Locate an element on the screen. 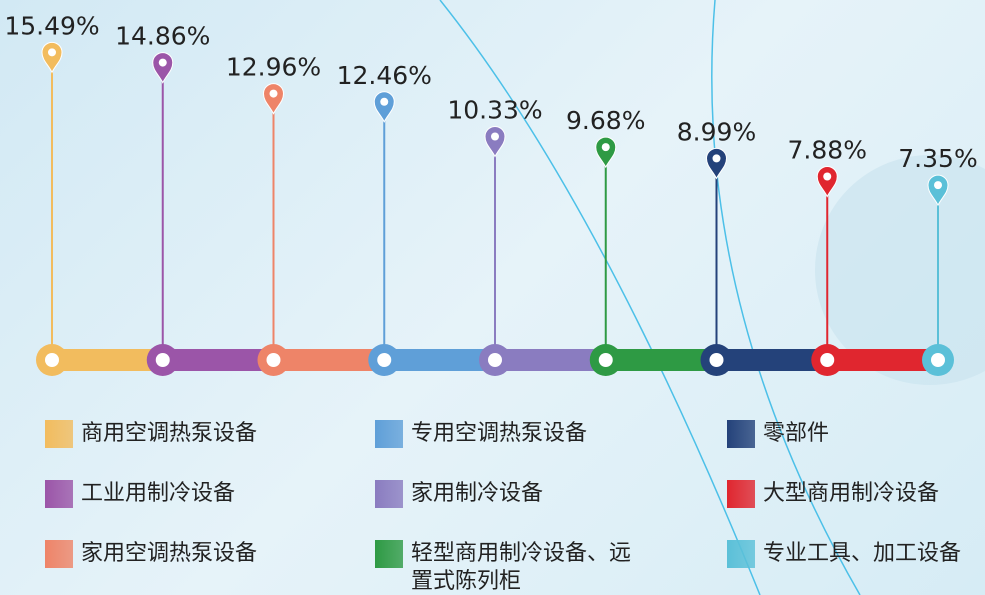 The height and width of the screenshot is (595, 985). legend-label: 轻型商用制冷设备、远置式陈列柜 is located at coordinates (521, 567).